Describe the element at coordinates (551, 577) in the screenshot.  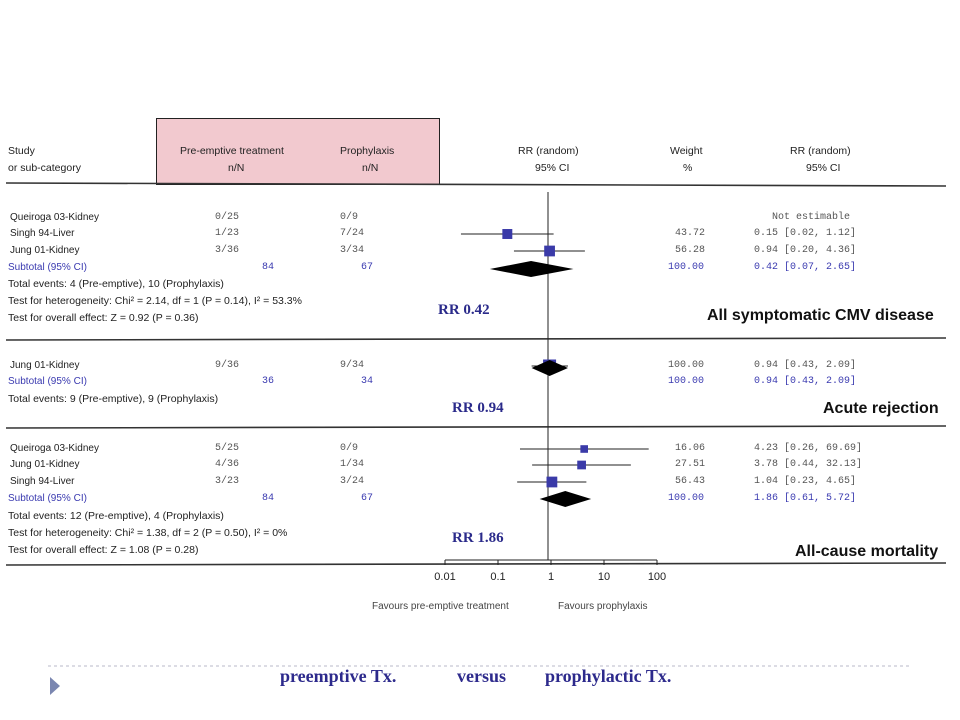
I see `x-tick-label: 1` at that location.